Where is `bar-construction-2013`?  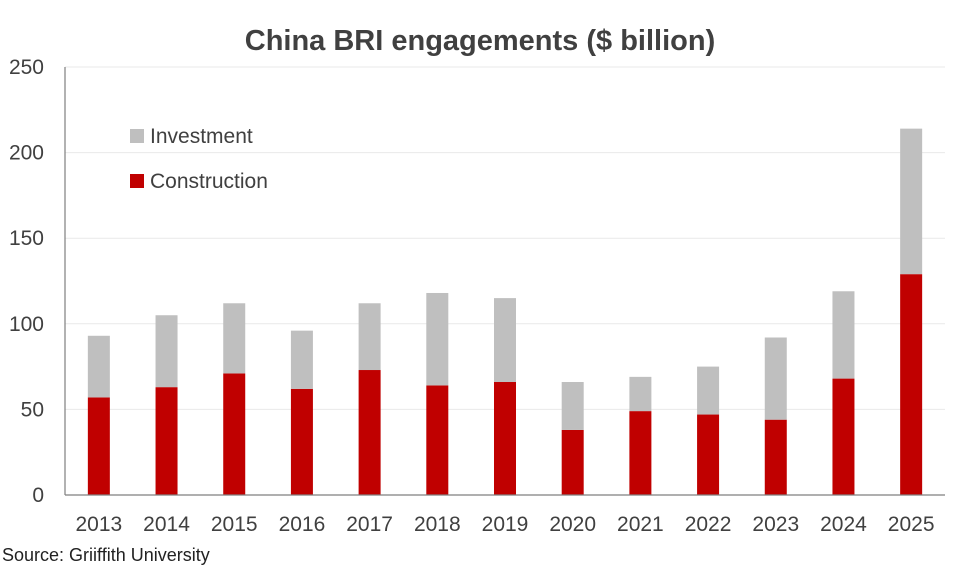 bar-construction-2013 is located at coordinates (98, 446).